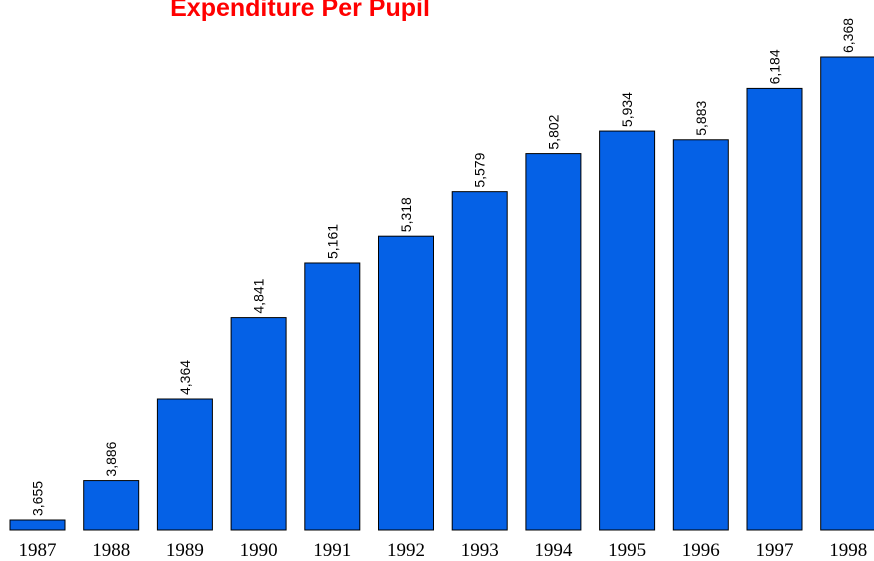  I want to click on x-tick-label: 1992, so click(406, 550).